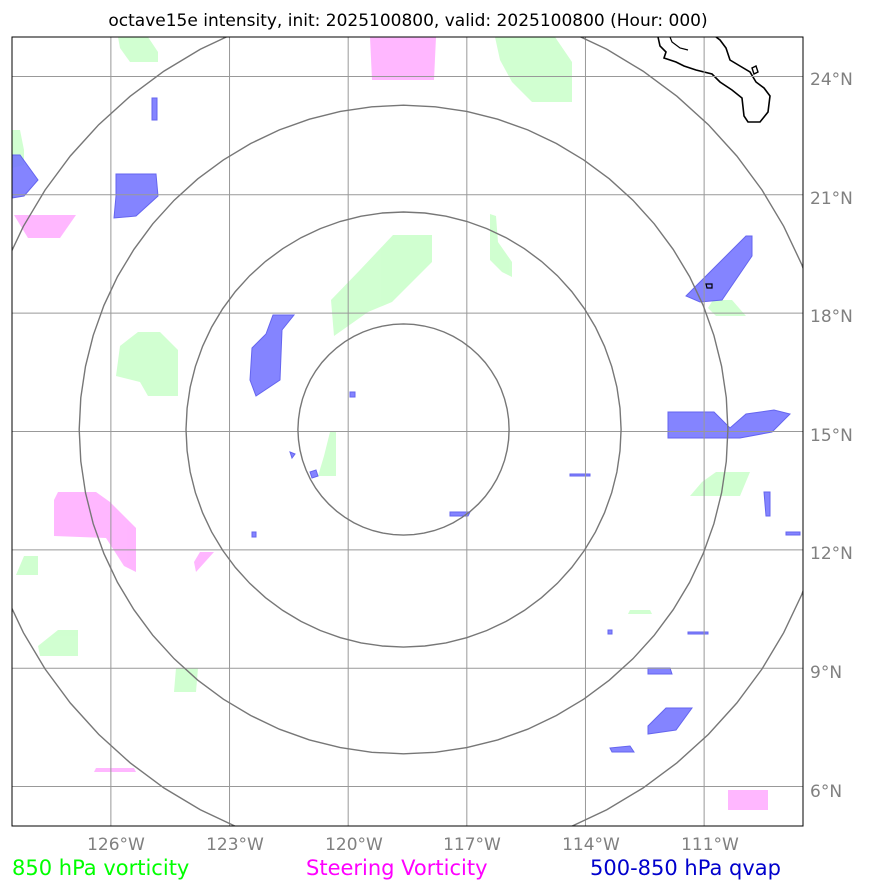  Describe the element at coordinates (472, 845) in the screenshot. I see `lon-tick-label: 117°W` at that location.